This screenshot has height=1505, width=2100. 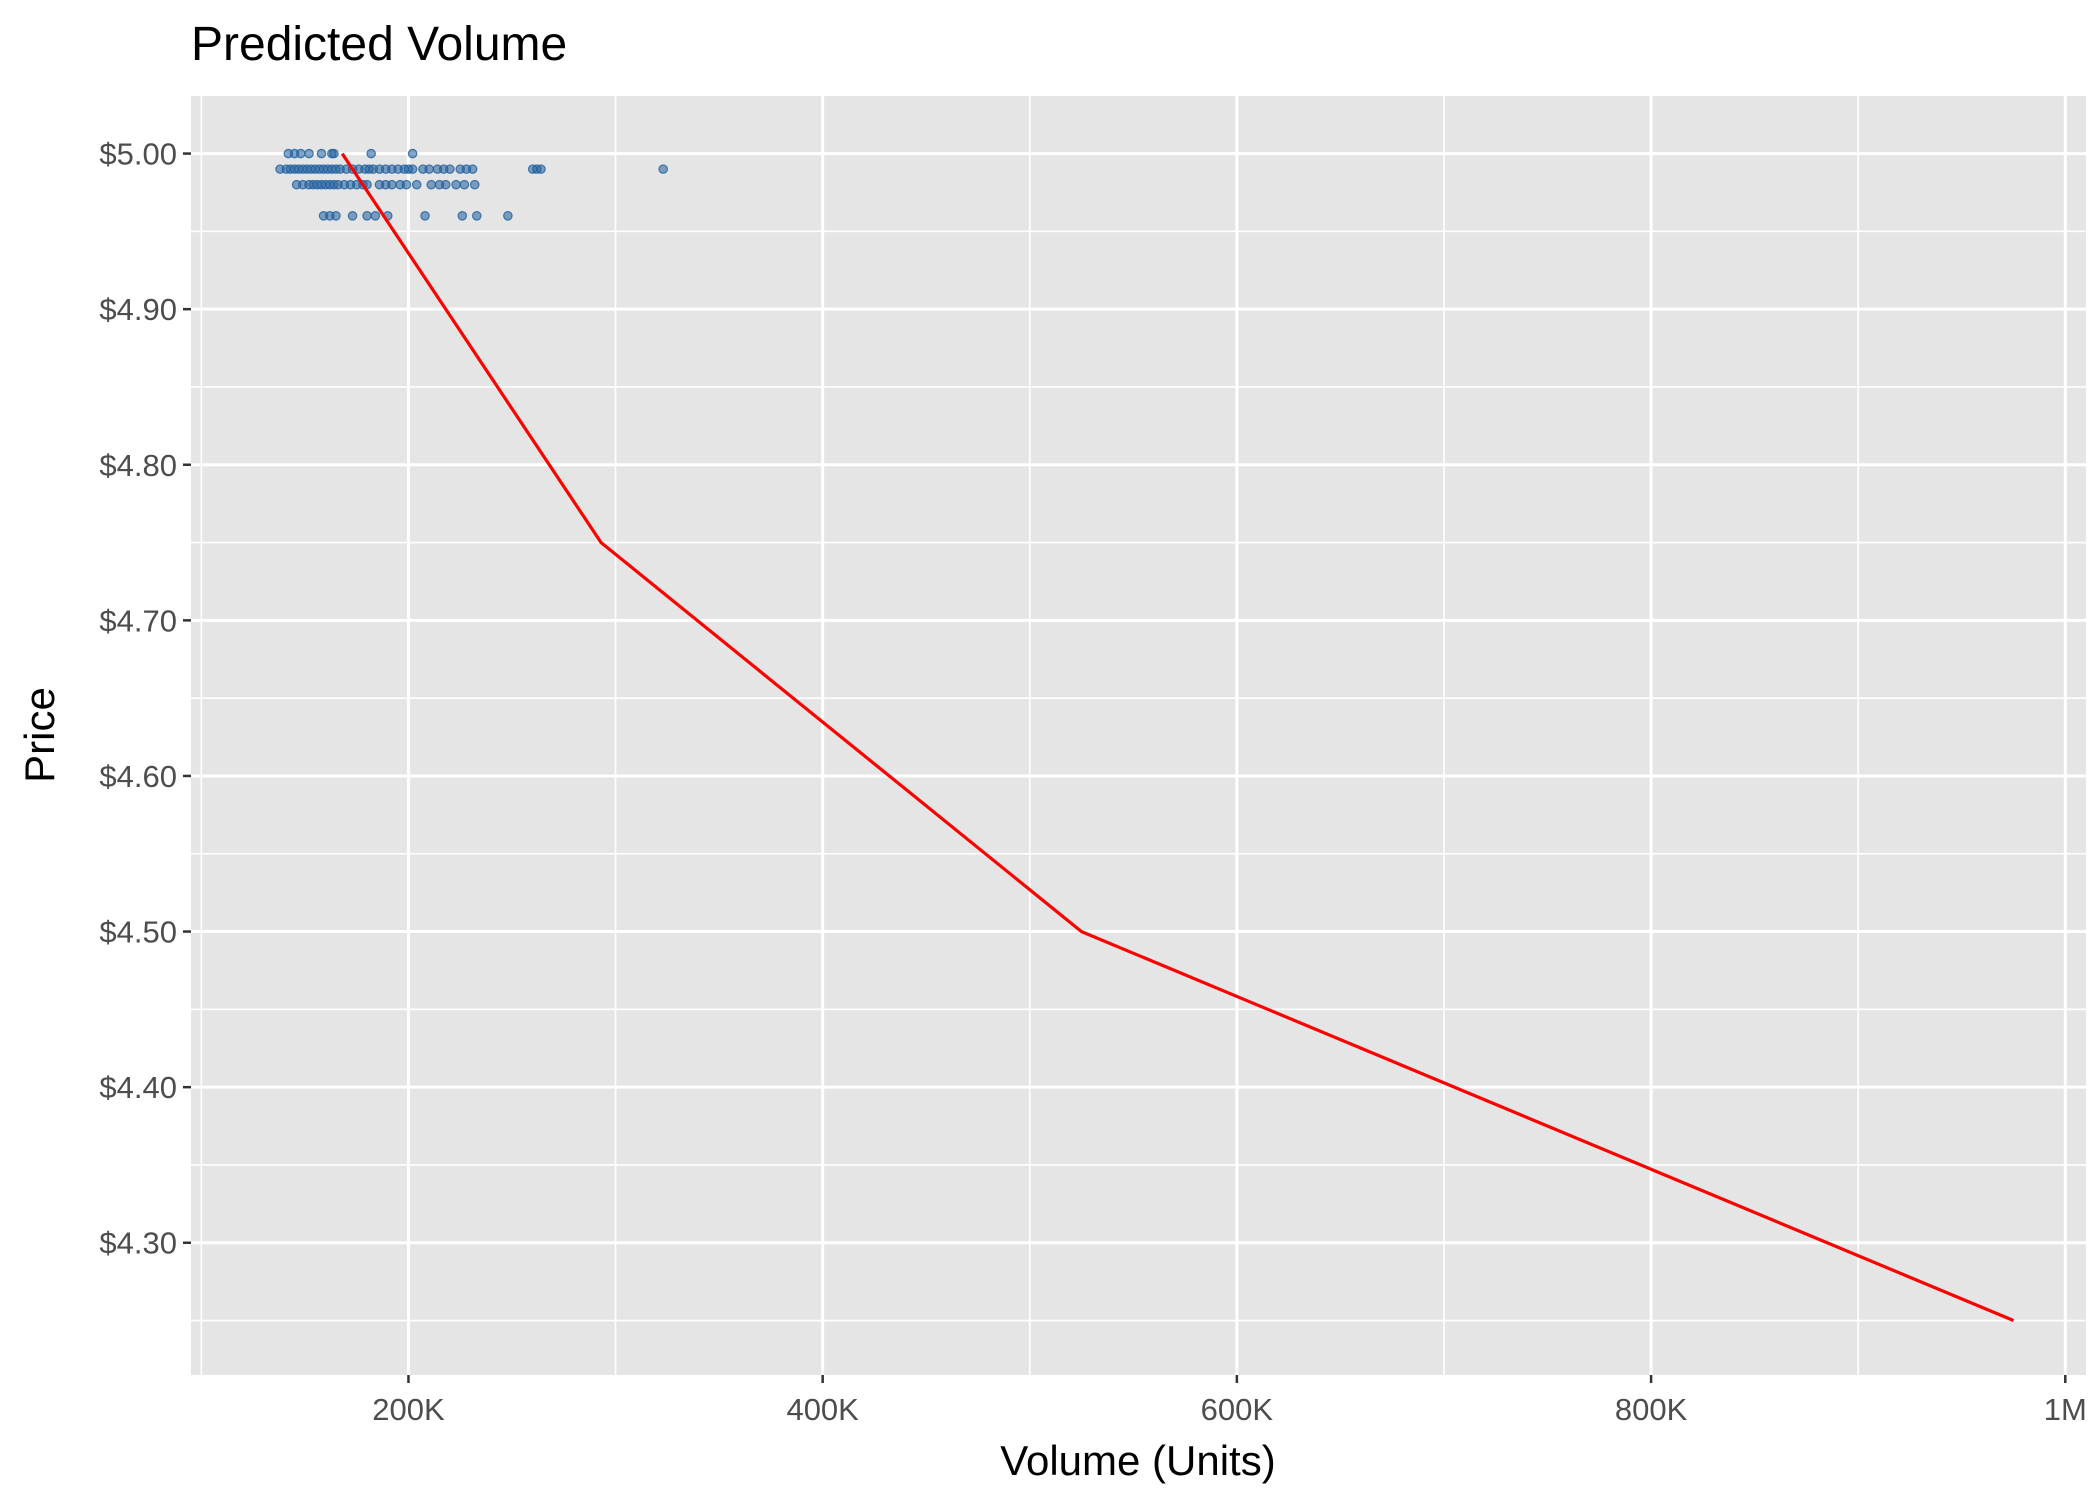 What do you see at coordinates (379, 44) in the screenshot?
I see `chart-title: Predicted Volume` at bounding box center [379, 44].